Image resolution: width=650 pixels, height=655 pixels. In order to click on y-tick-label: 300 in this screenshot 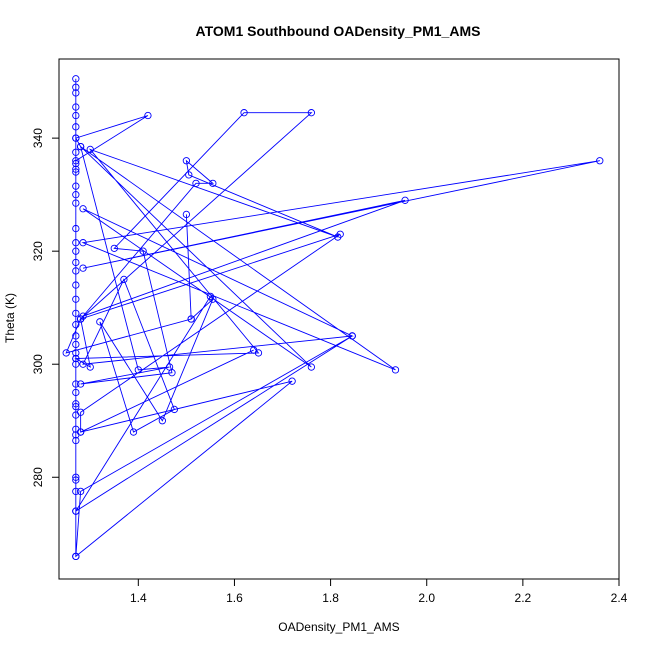, I will do `click(38, 364)`.